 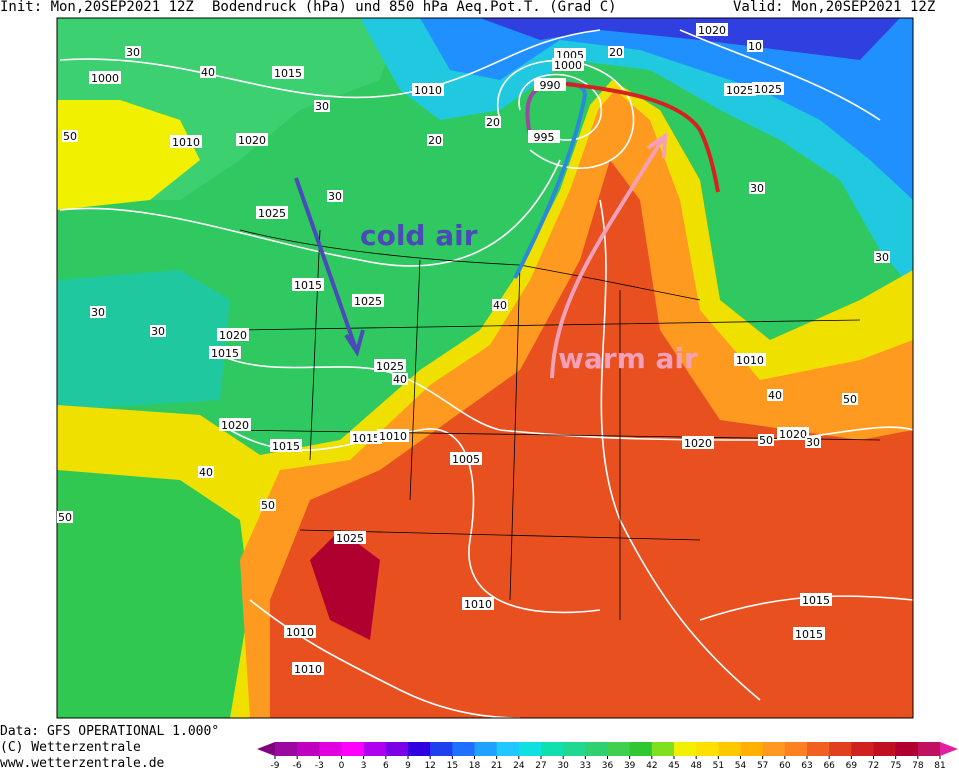 I want to click on field-teal, so click(x=143, y=340).